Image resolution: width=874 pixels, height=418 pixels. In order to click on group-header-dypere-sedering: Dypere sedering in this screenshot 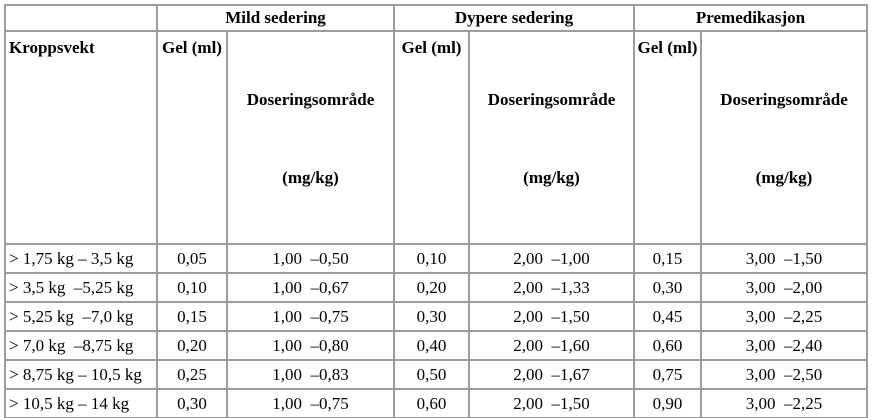, I will do `click(514, 18)`.